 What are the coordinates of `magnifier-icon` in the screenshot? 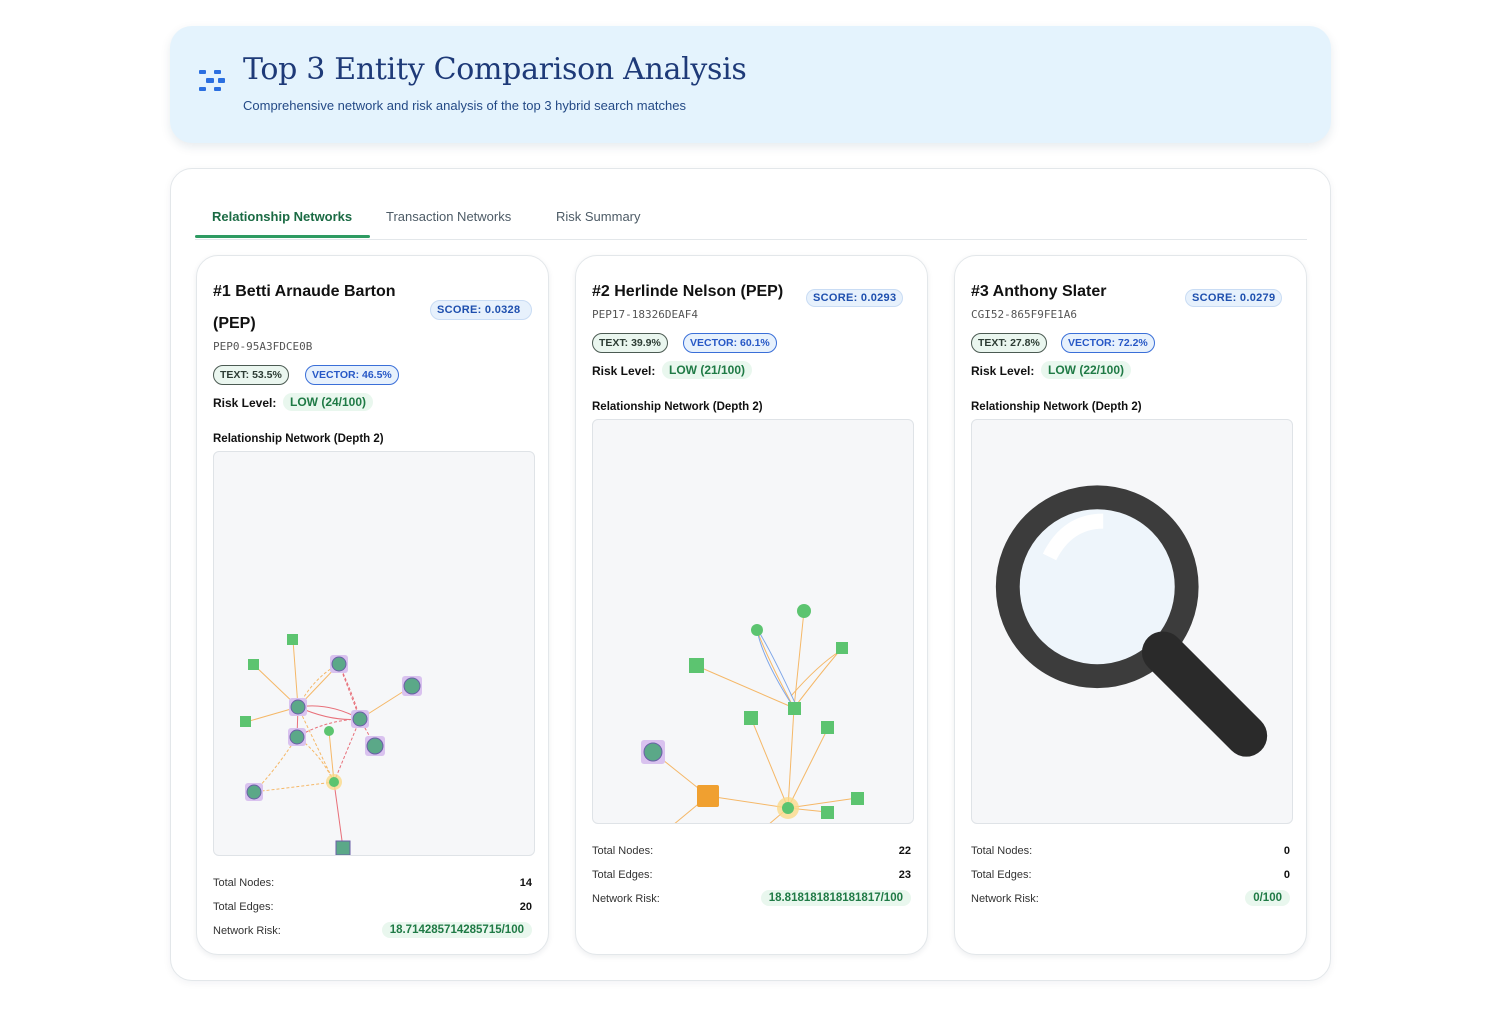 It's located at (1131, 621).